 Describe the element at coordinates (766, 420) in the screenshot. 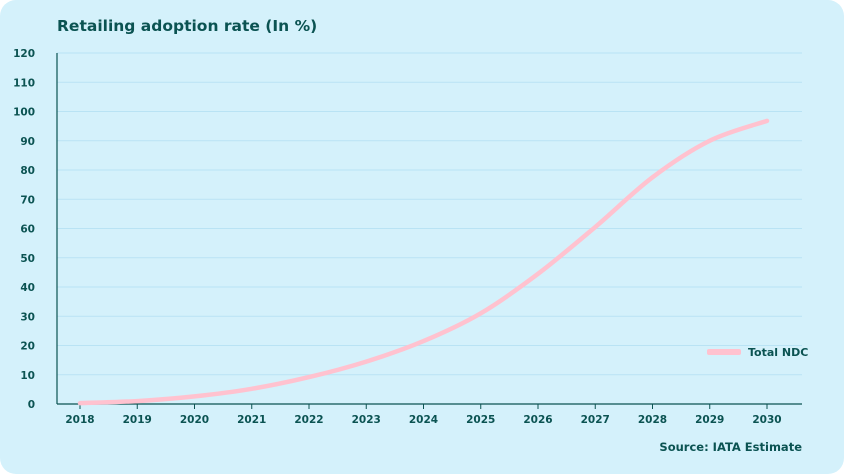

I see `x-tick-label: 2030` at that location.